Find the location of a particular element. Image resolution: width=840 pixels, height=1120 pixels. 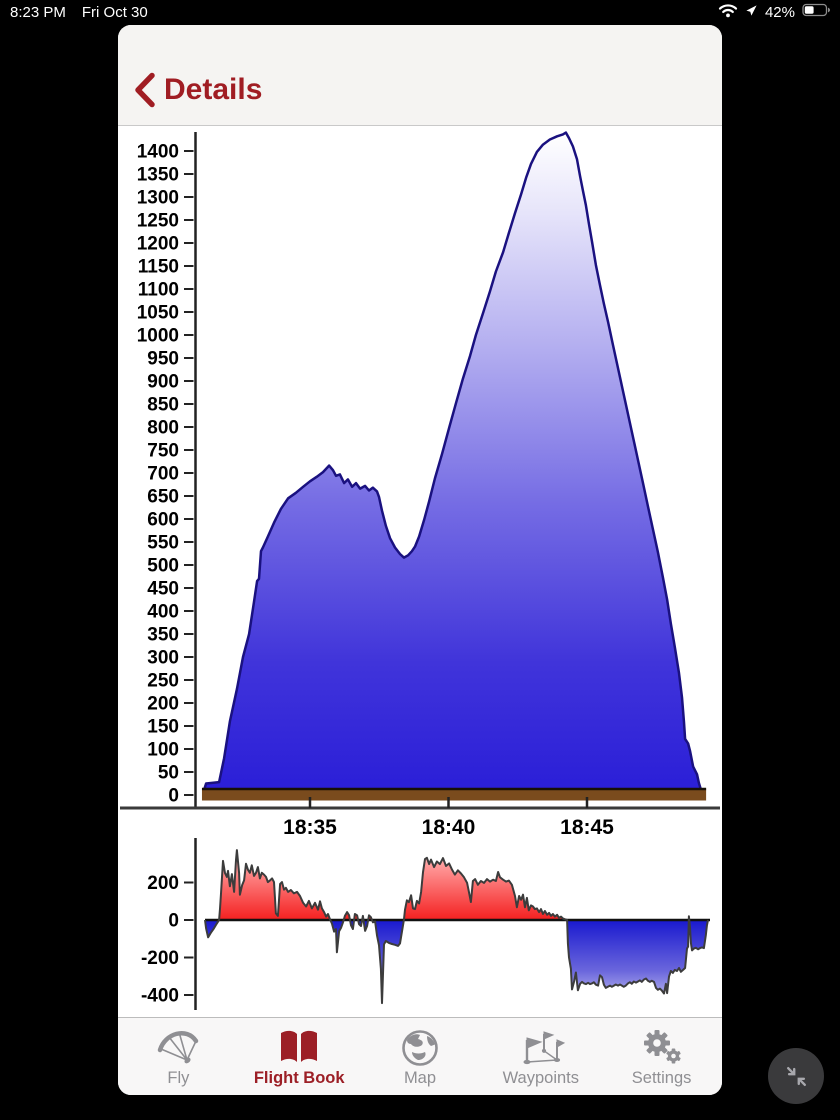

paraglider-icon is located at coordinates (178, 1047).